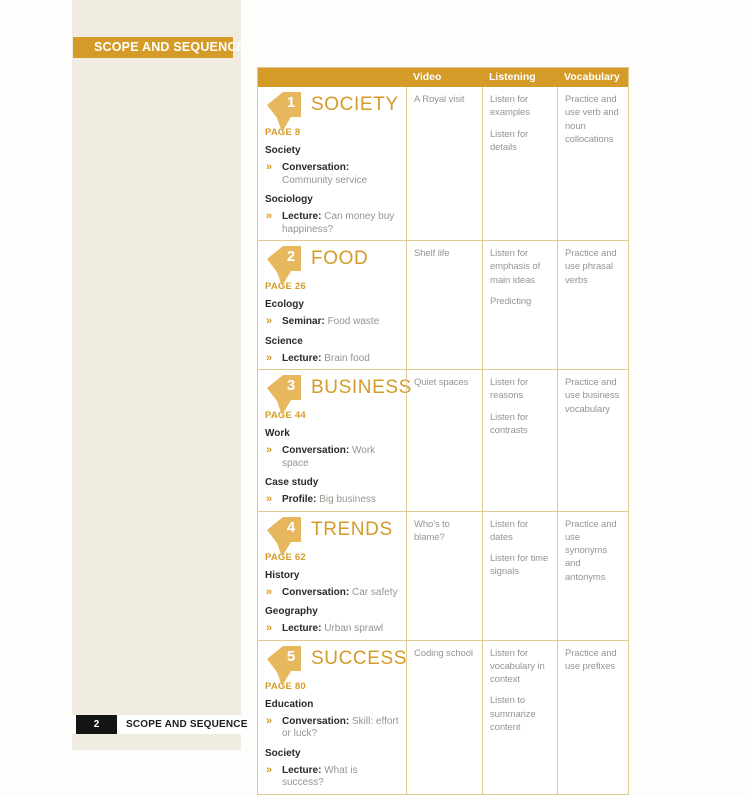  What do you see at coordinates (285, 557) in the screenshot?
I see `unit-page-label: PAGE 62` at bounding box center [285, 557].